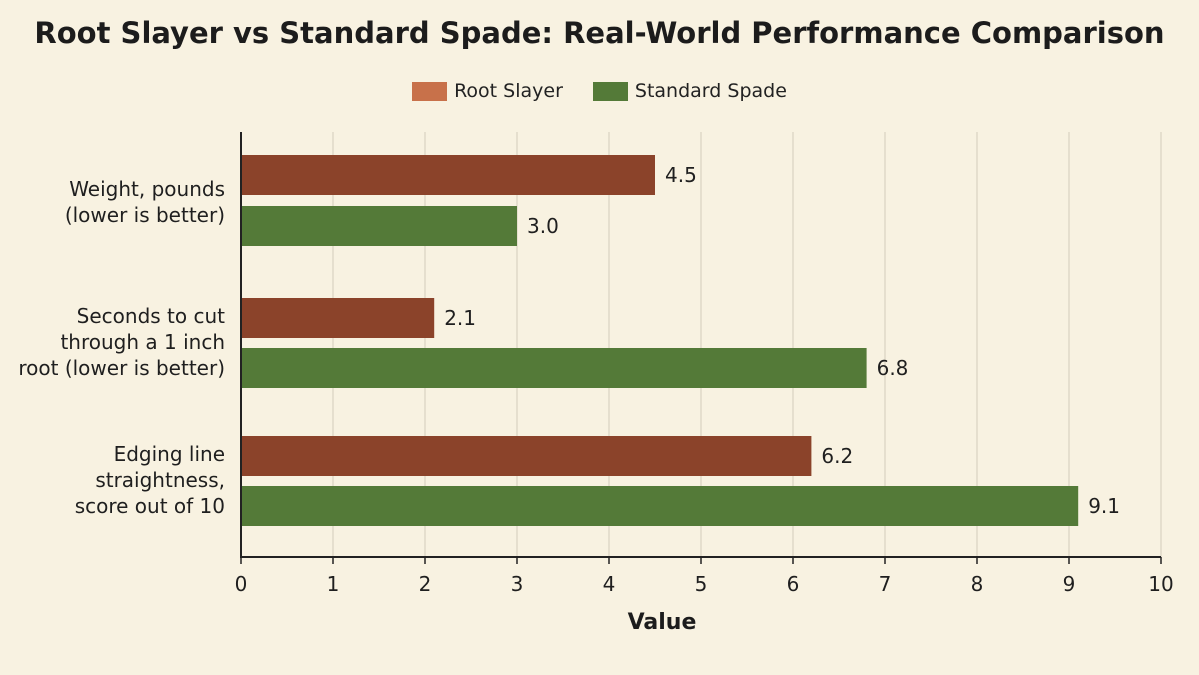 The height and width of the screenshot is (675, 1199). I want to click on x-tick-label-2: 2, so click(425, 584).